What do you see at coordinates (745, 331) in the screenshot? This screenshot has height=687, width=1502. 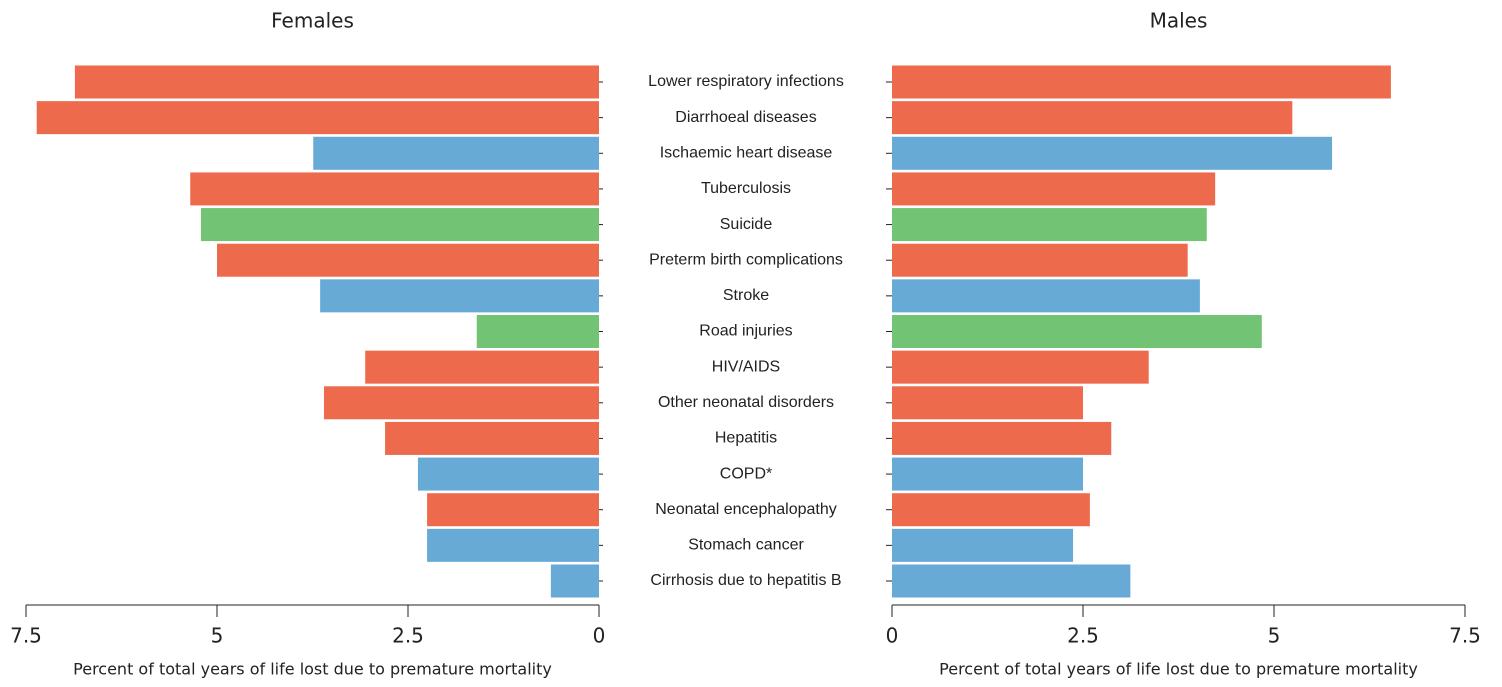 I see `category-label: Road injuries` at bounding box center [745, 331].